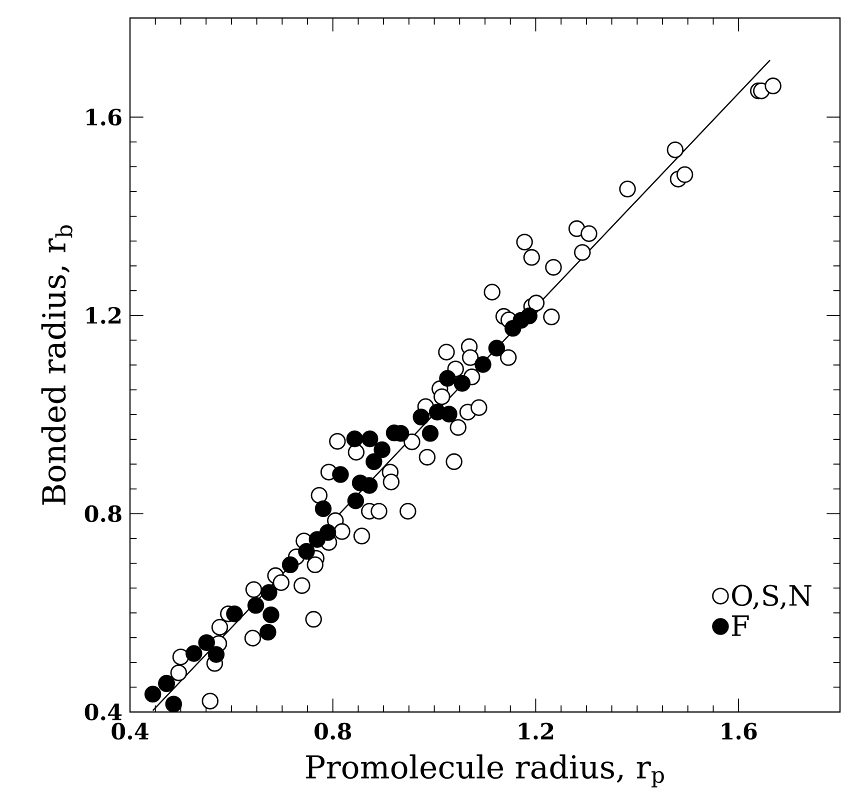 This screenshot has width=842, height=802. Describe the element at coordinates (104, 117) in the screenshot. I see `y-tick-label: 1.6` at that location.